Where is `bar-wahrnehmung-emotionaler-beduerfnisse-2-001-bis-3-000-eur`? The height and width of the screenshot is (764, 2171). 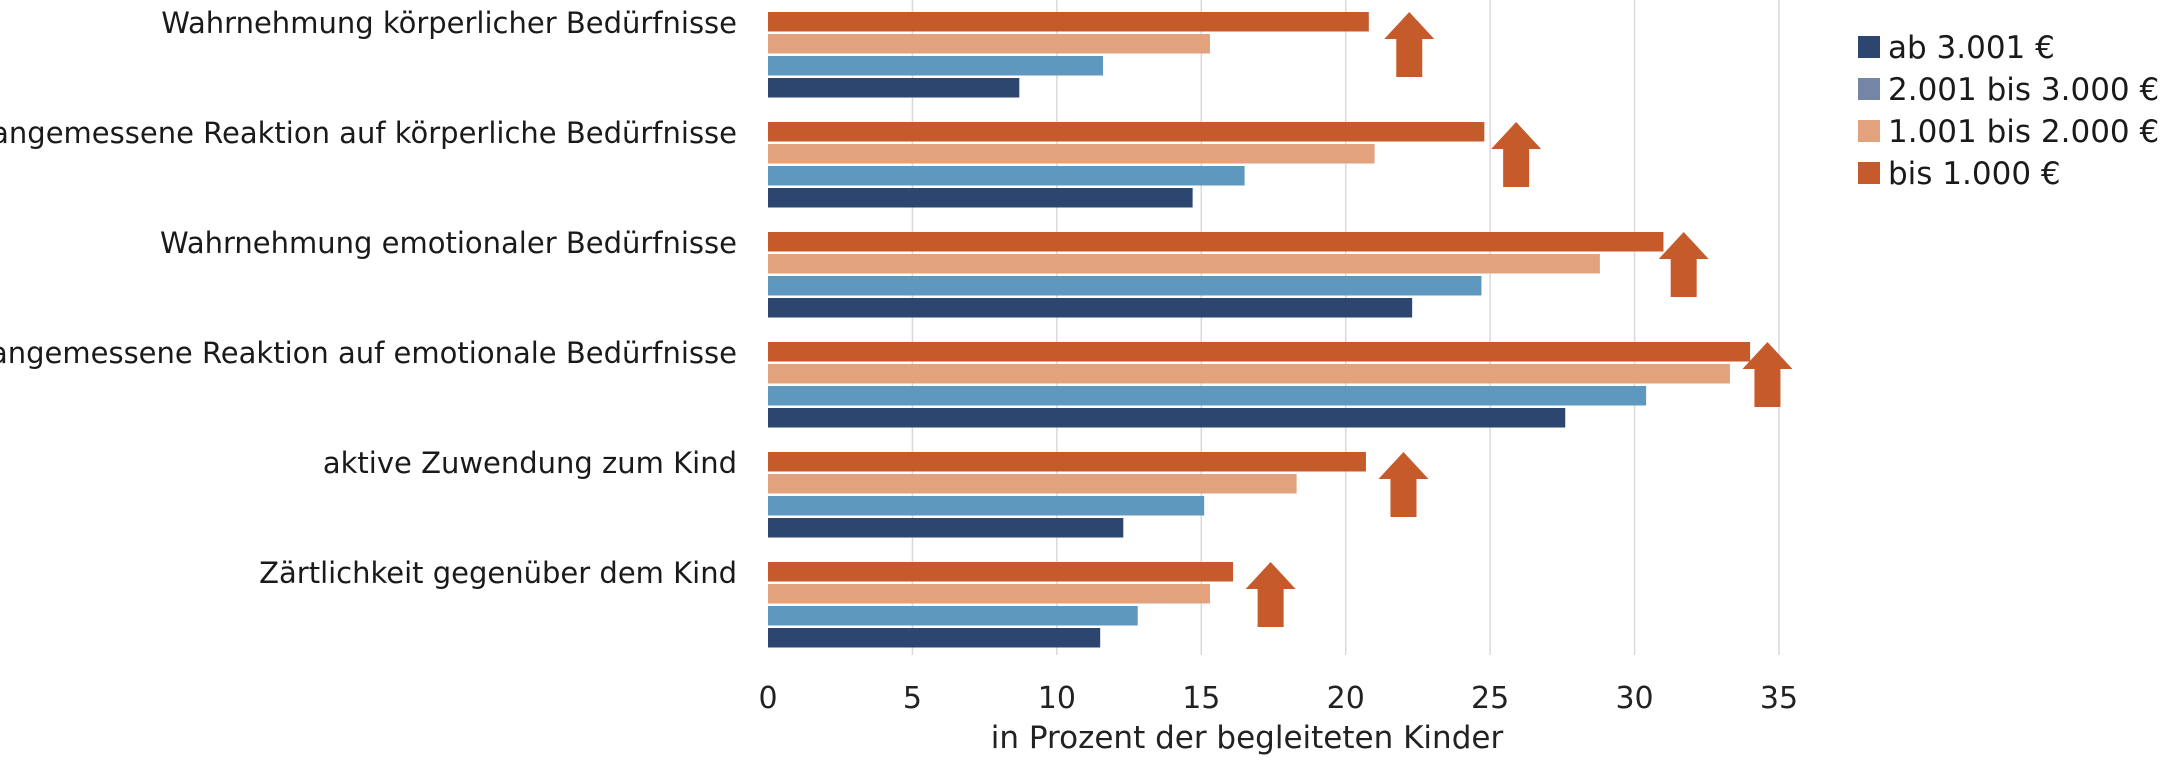
bar-wahrnehmung-emotionaler-beduerfnisse-2-001-bis-3-000-eur is located at coordinates (1125, 286).